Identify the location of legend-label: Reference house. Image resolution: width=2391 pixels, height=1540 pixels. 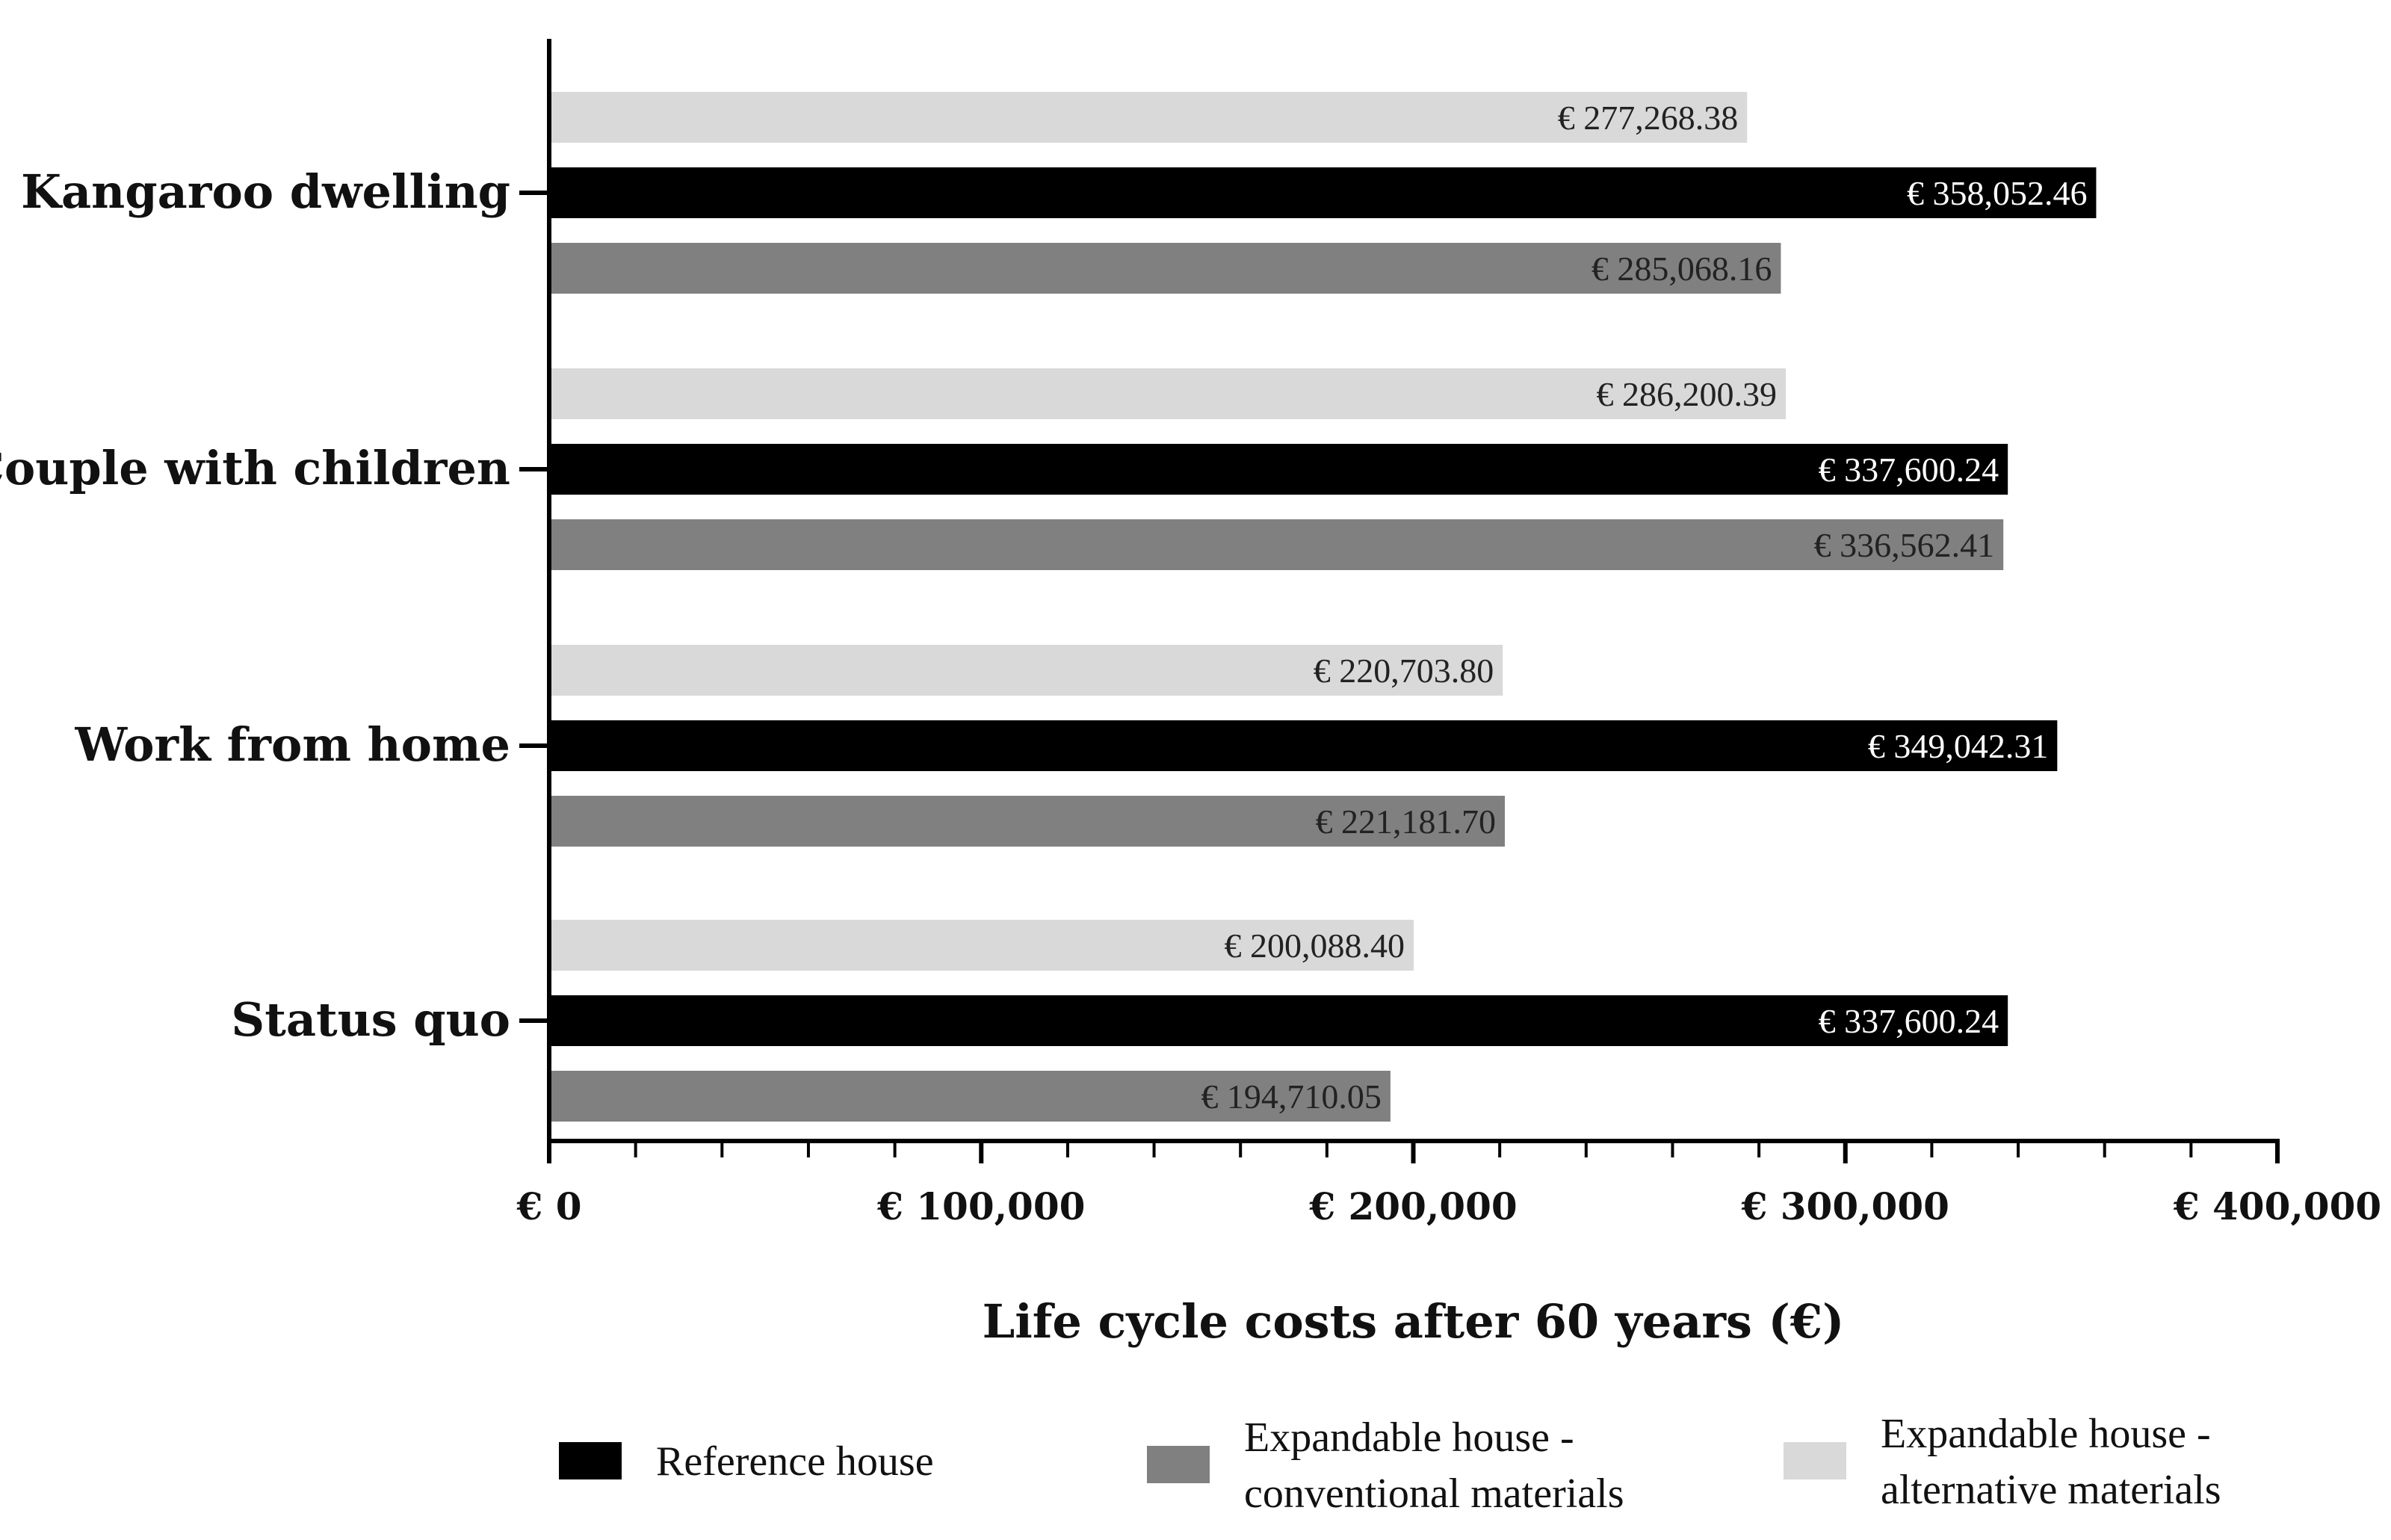
(795, 1462).